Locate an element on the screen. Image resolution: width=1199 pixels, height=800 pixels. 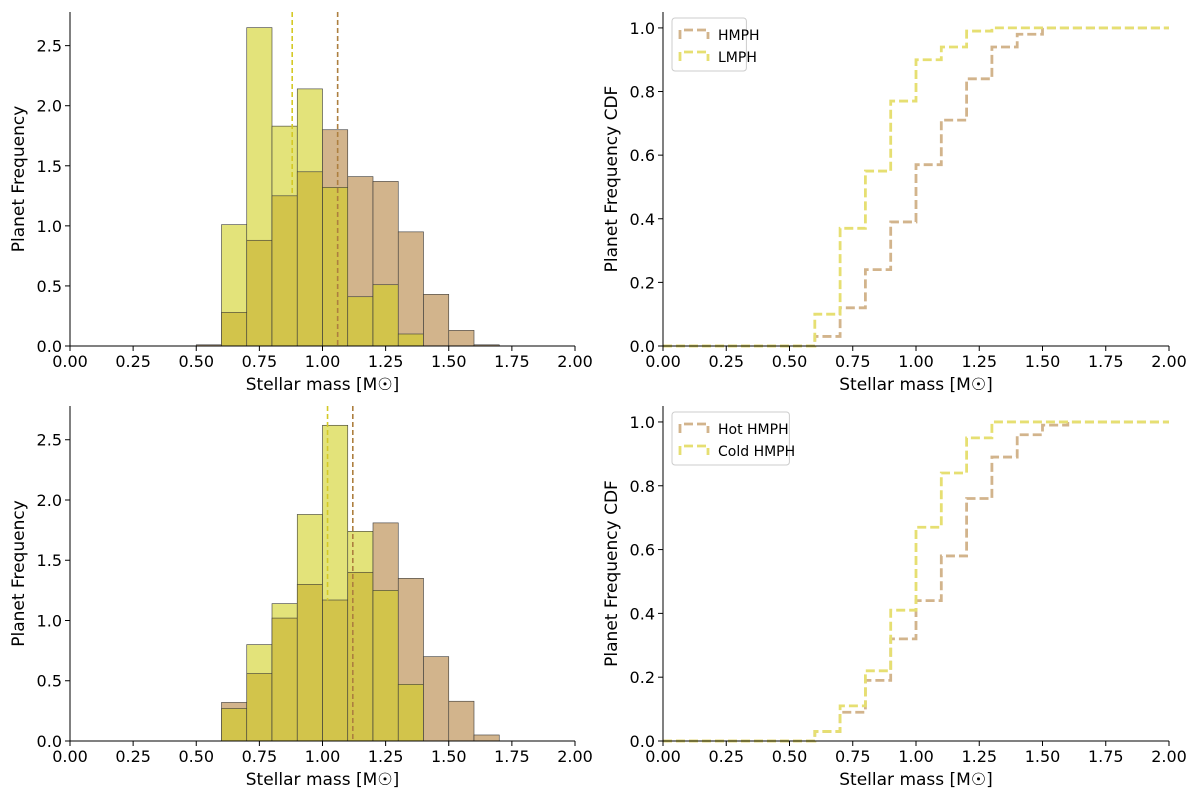
legend-label: Hot HMPH is located at coordinates (753, 430).